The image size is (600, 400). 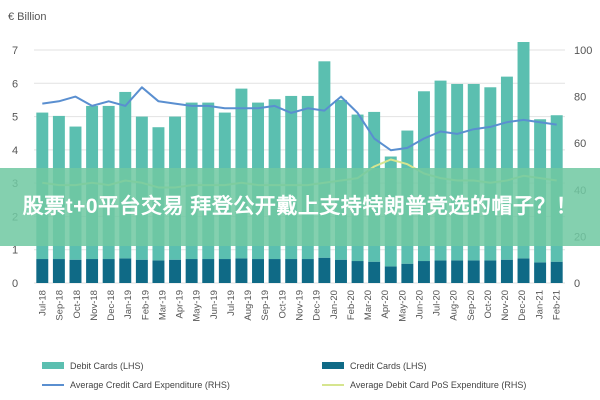 What do you see at coordinates (77, 304) in the screenshot?
I see `x-axis-tick-label: Oct-18` at bounding box center [77, 304].